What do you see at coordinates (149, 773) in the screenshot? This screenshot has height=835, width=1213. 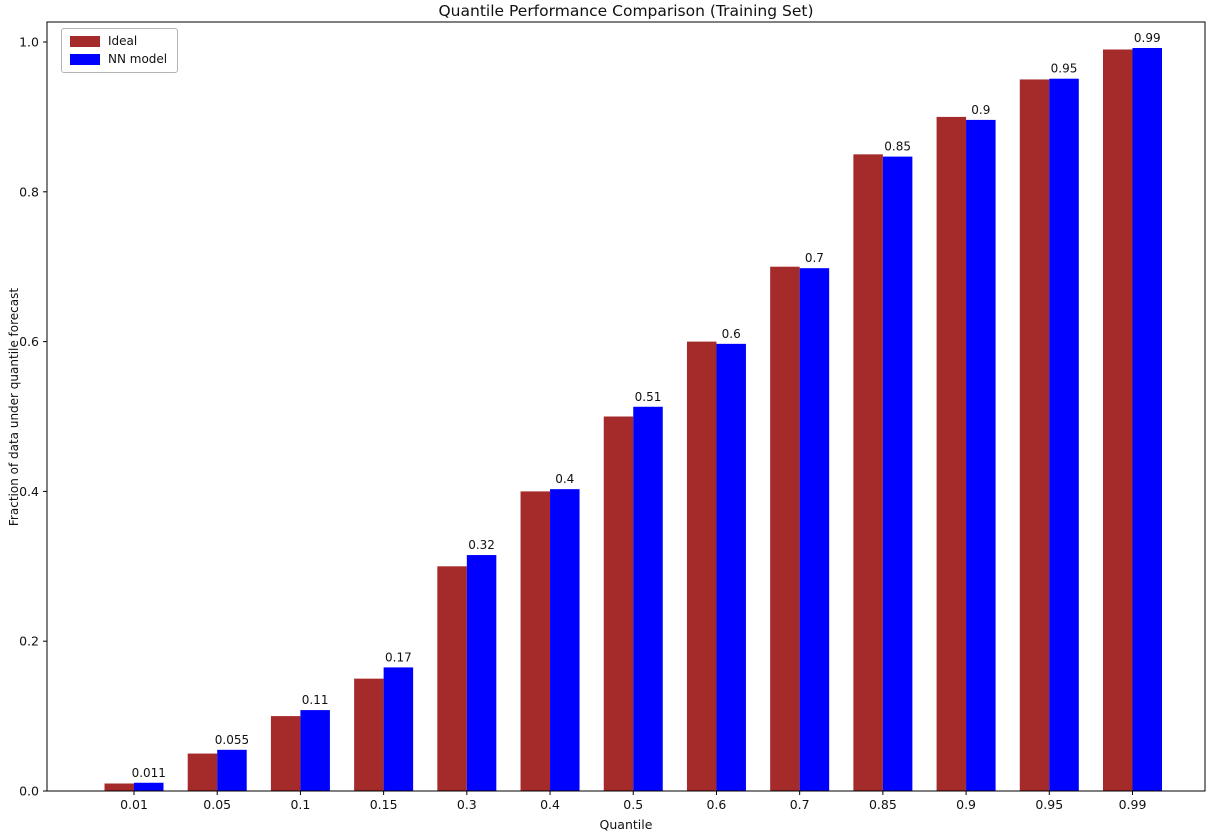 I see `bar-value-label: 0.011` at bounding box center [149, 773].